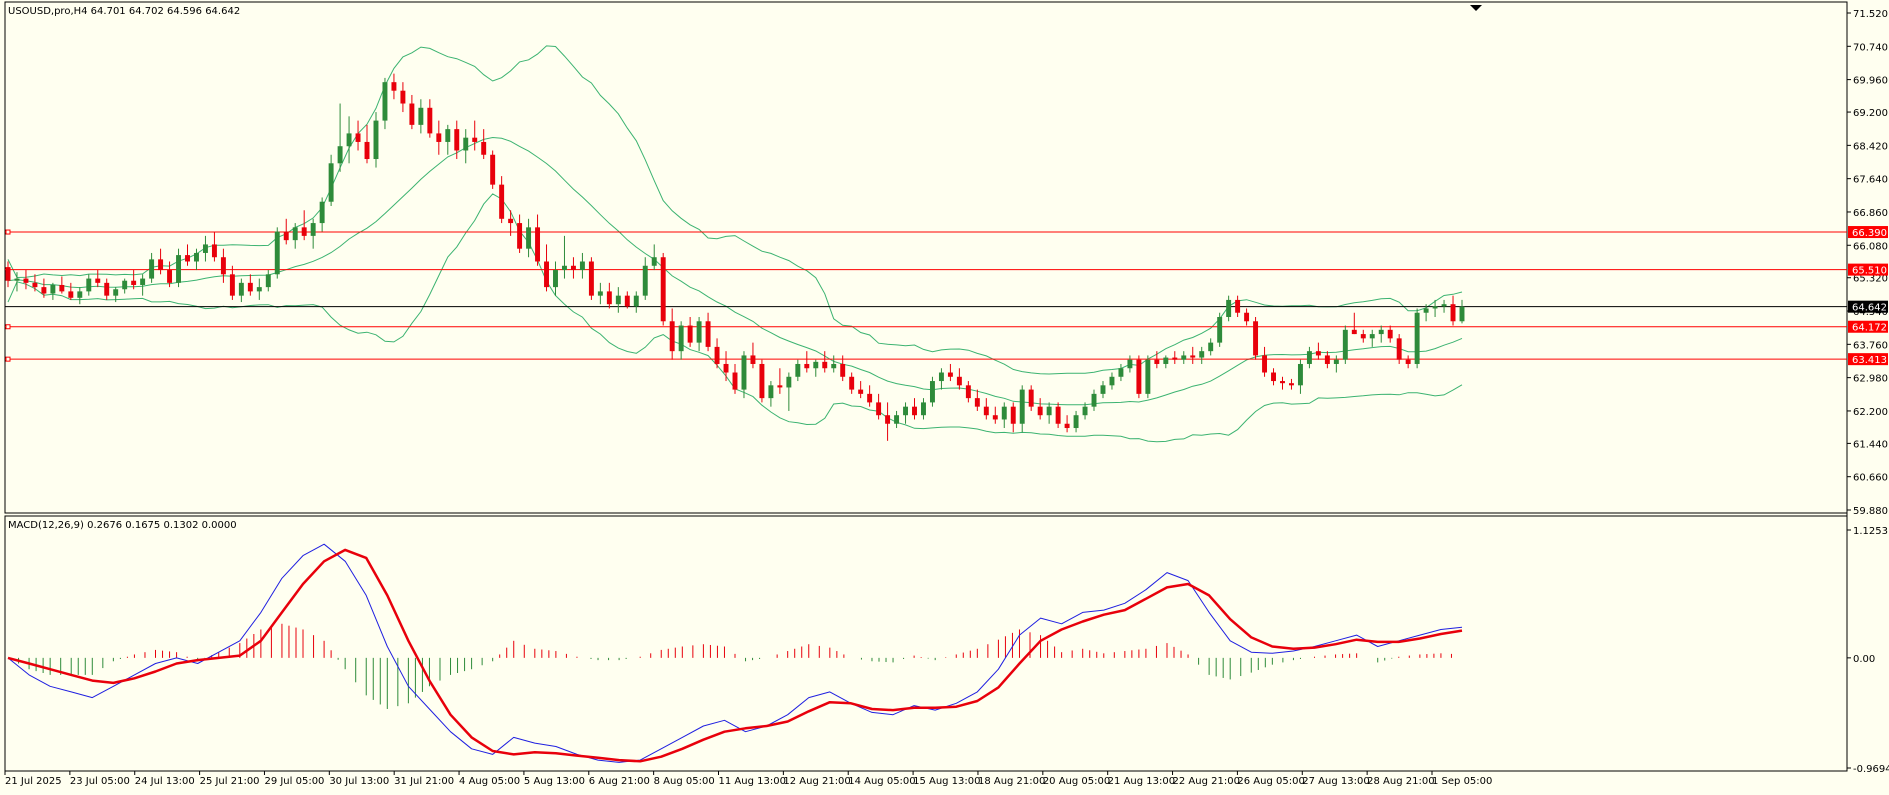 The height and width of the screenshot is (795, 1889). What do you see at coordinates (1206, 781) in the screenshot?
I see `time-tick-label: 22 Aug 21:00` at bounding box center [1206, 781].